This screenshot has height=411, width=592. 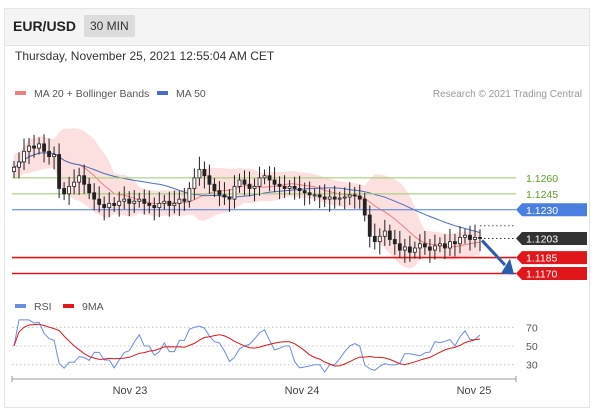 I want to click on level-label-1: 1.1245, so click(x=542, y=195).